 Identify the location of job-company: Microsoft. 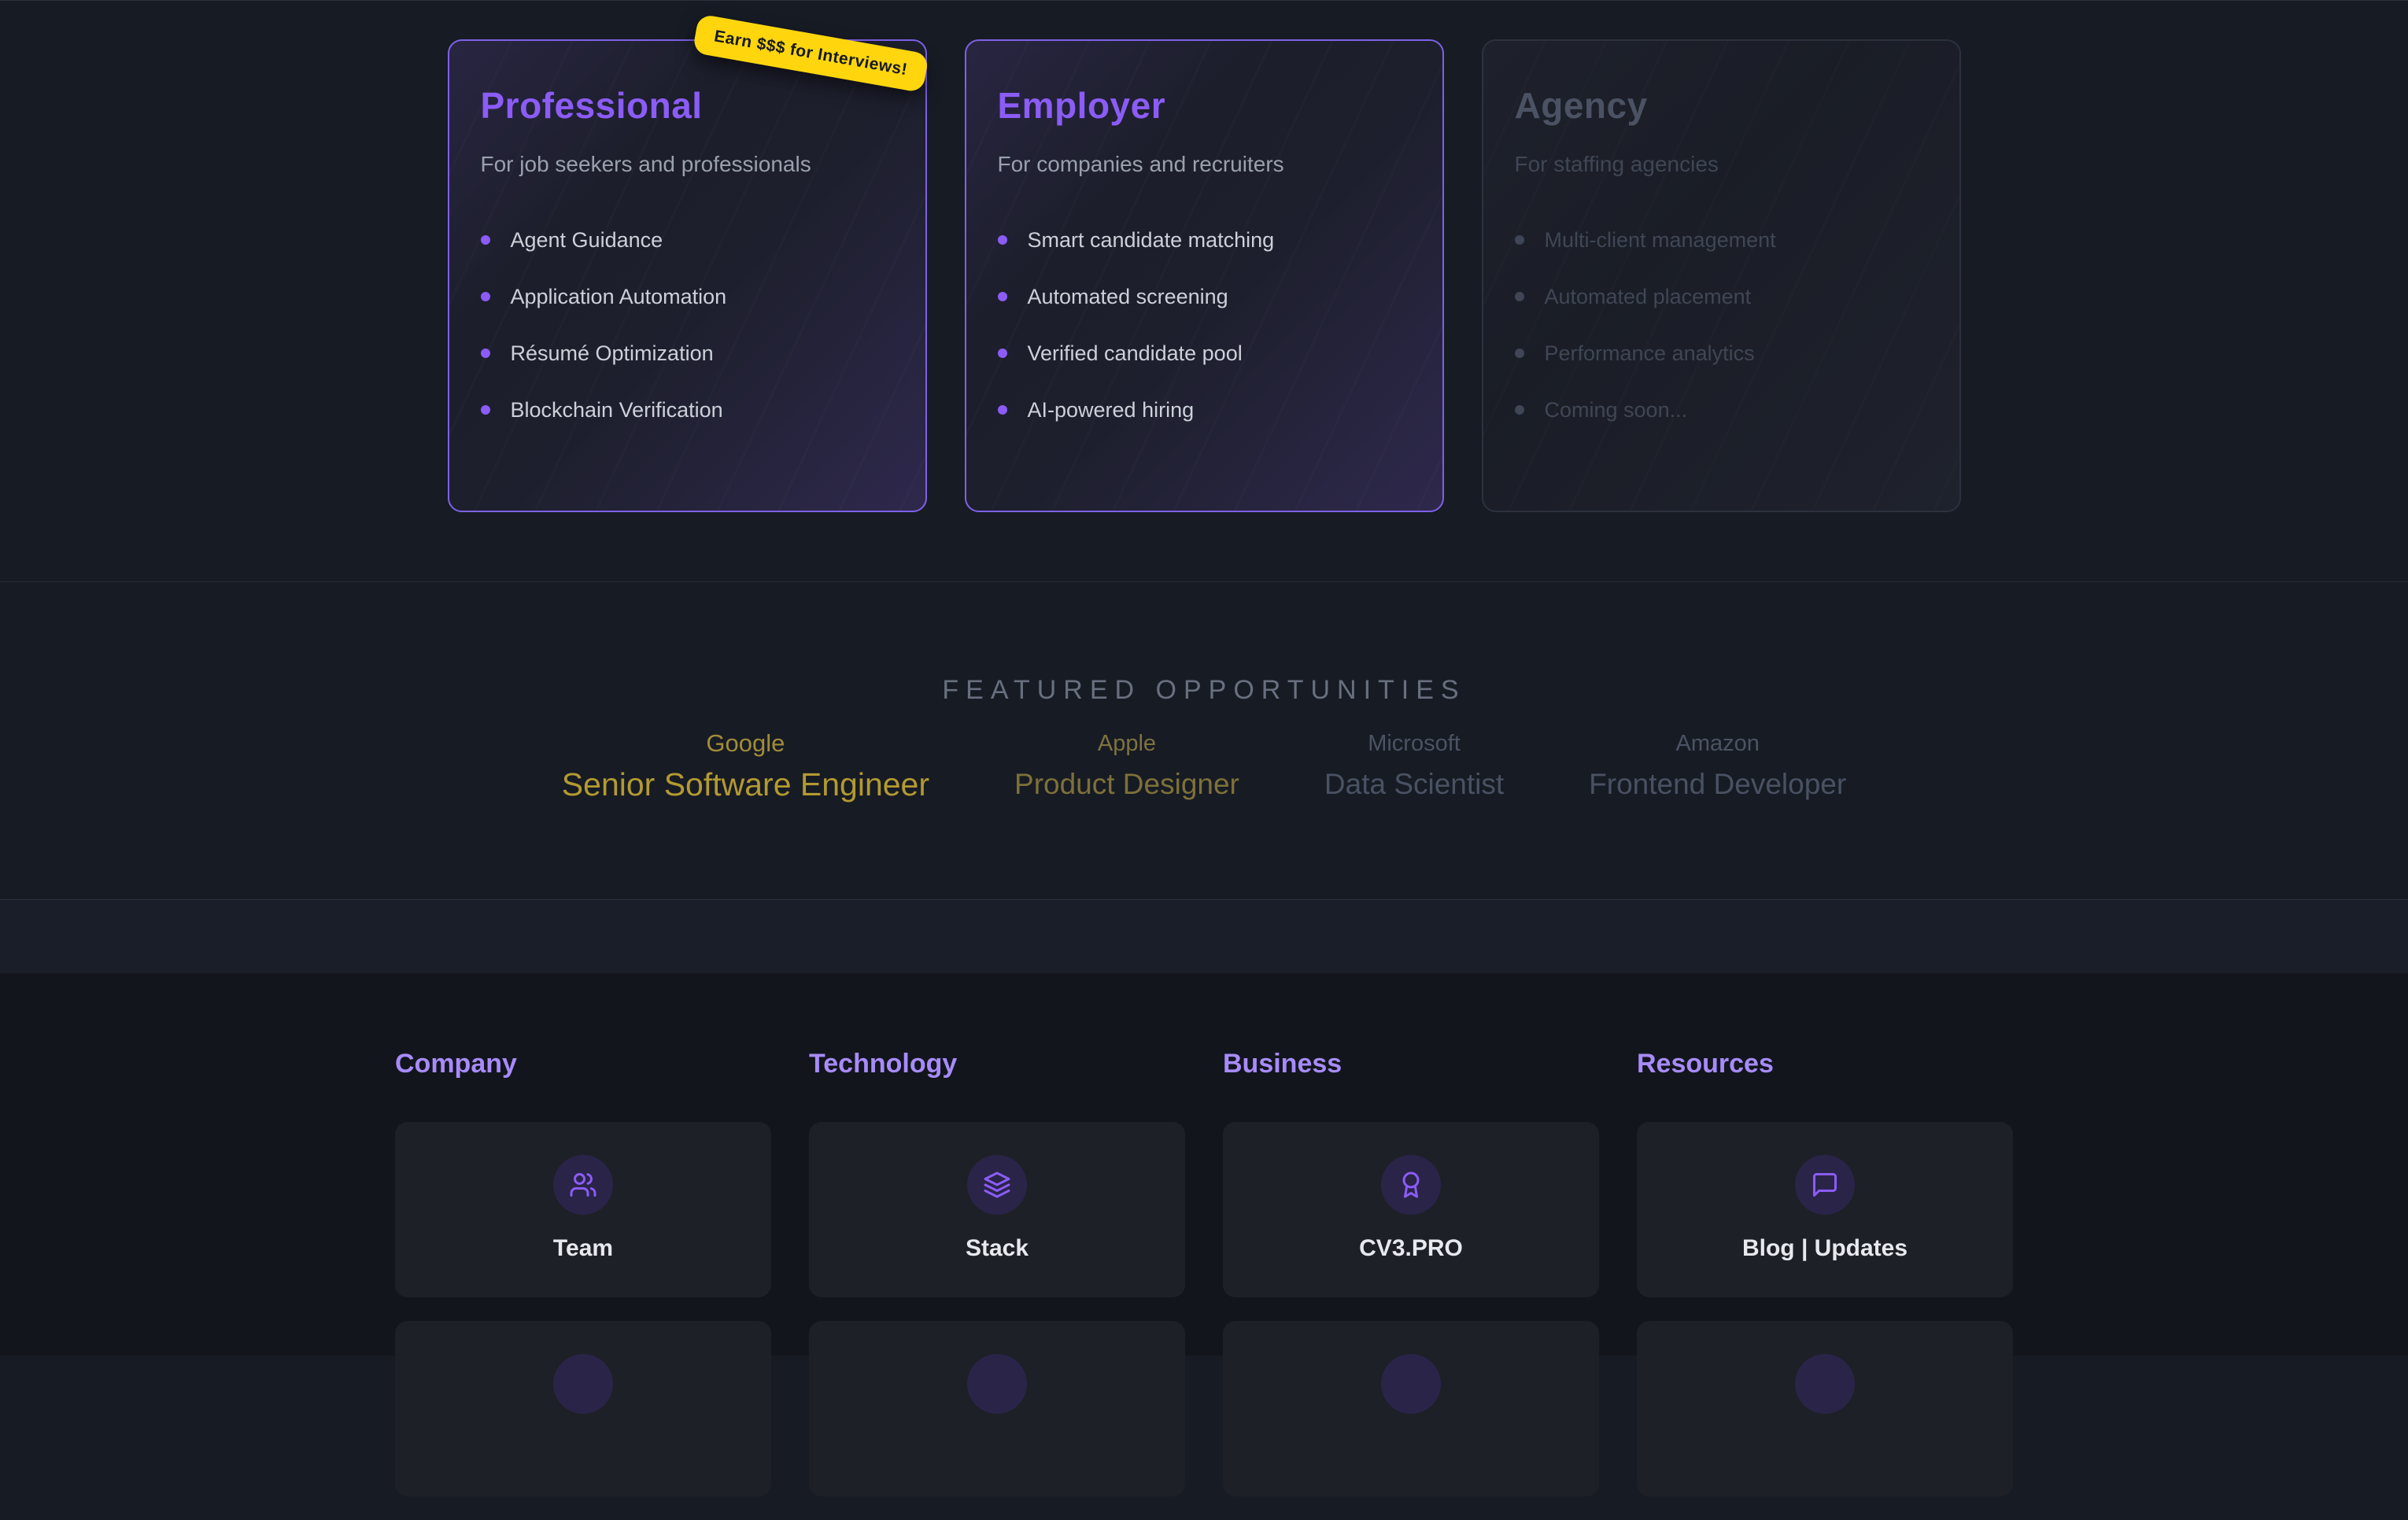
(1414, 743).